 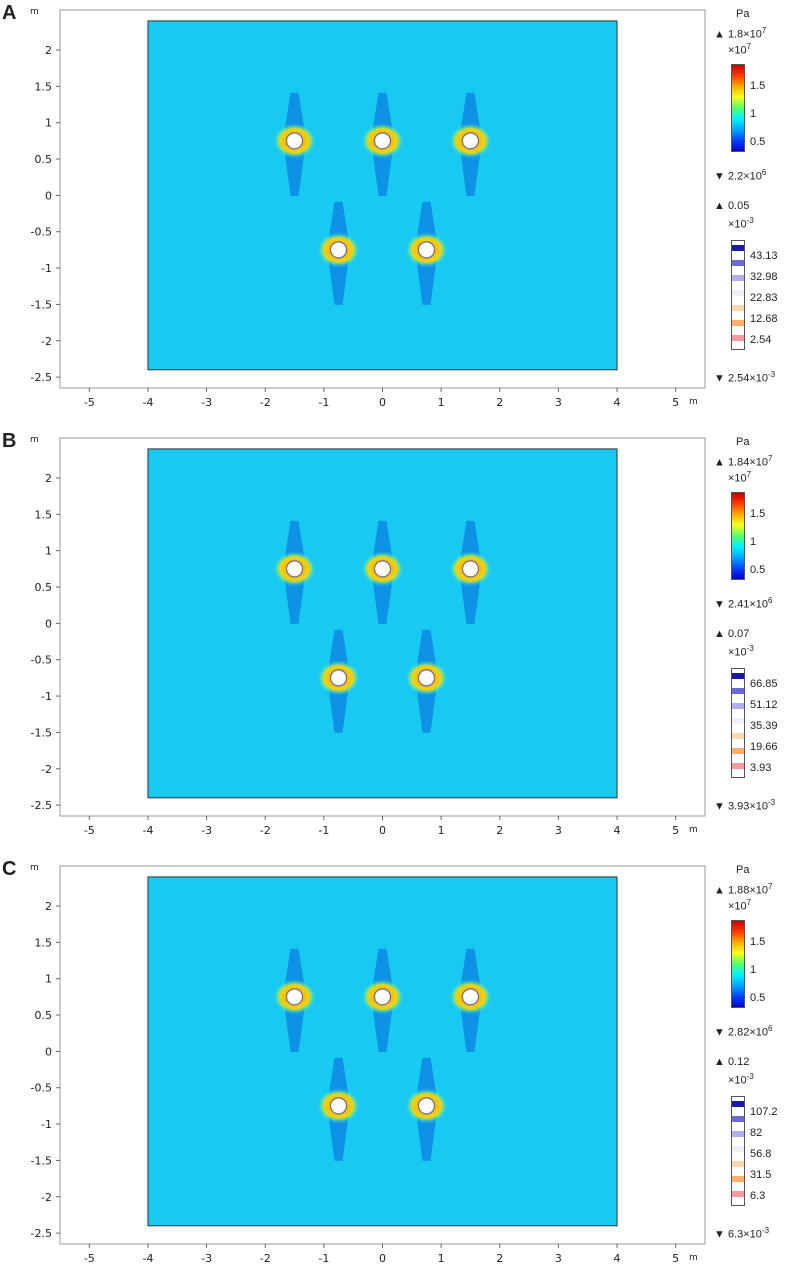 What do you see at coordinates (745, 377) in the screenshot?
I see `legend2-min: ▼ 2.54×10-3` at bounding box center [745, 377].